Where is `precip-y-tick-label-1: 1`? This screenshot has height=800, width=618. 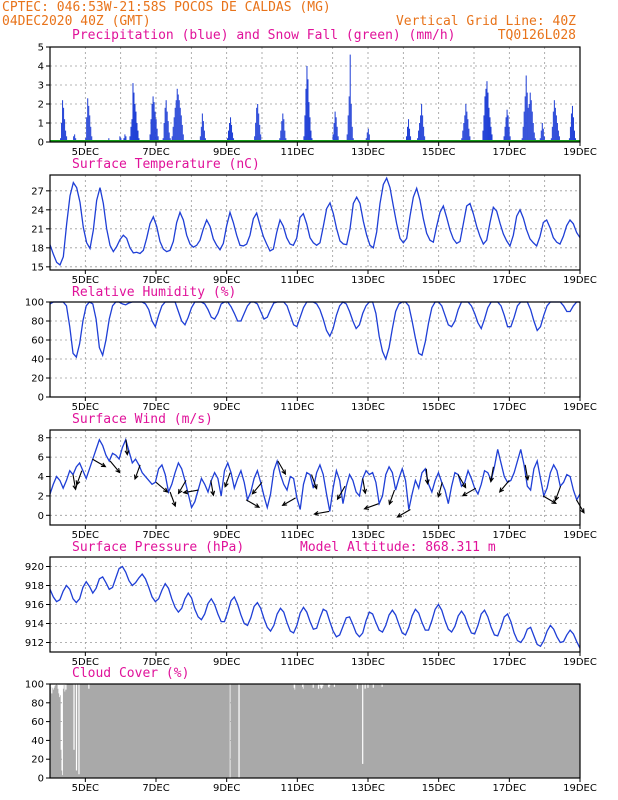 precip-y-tick-label-1: 1 is located at coordinates (41, 124).